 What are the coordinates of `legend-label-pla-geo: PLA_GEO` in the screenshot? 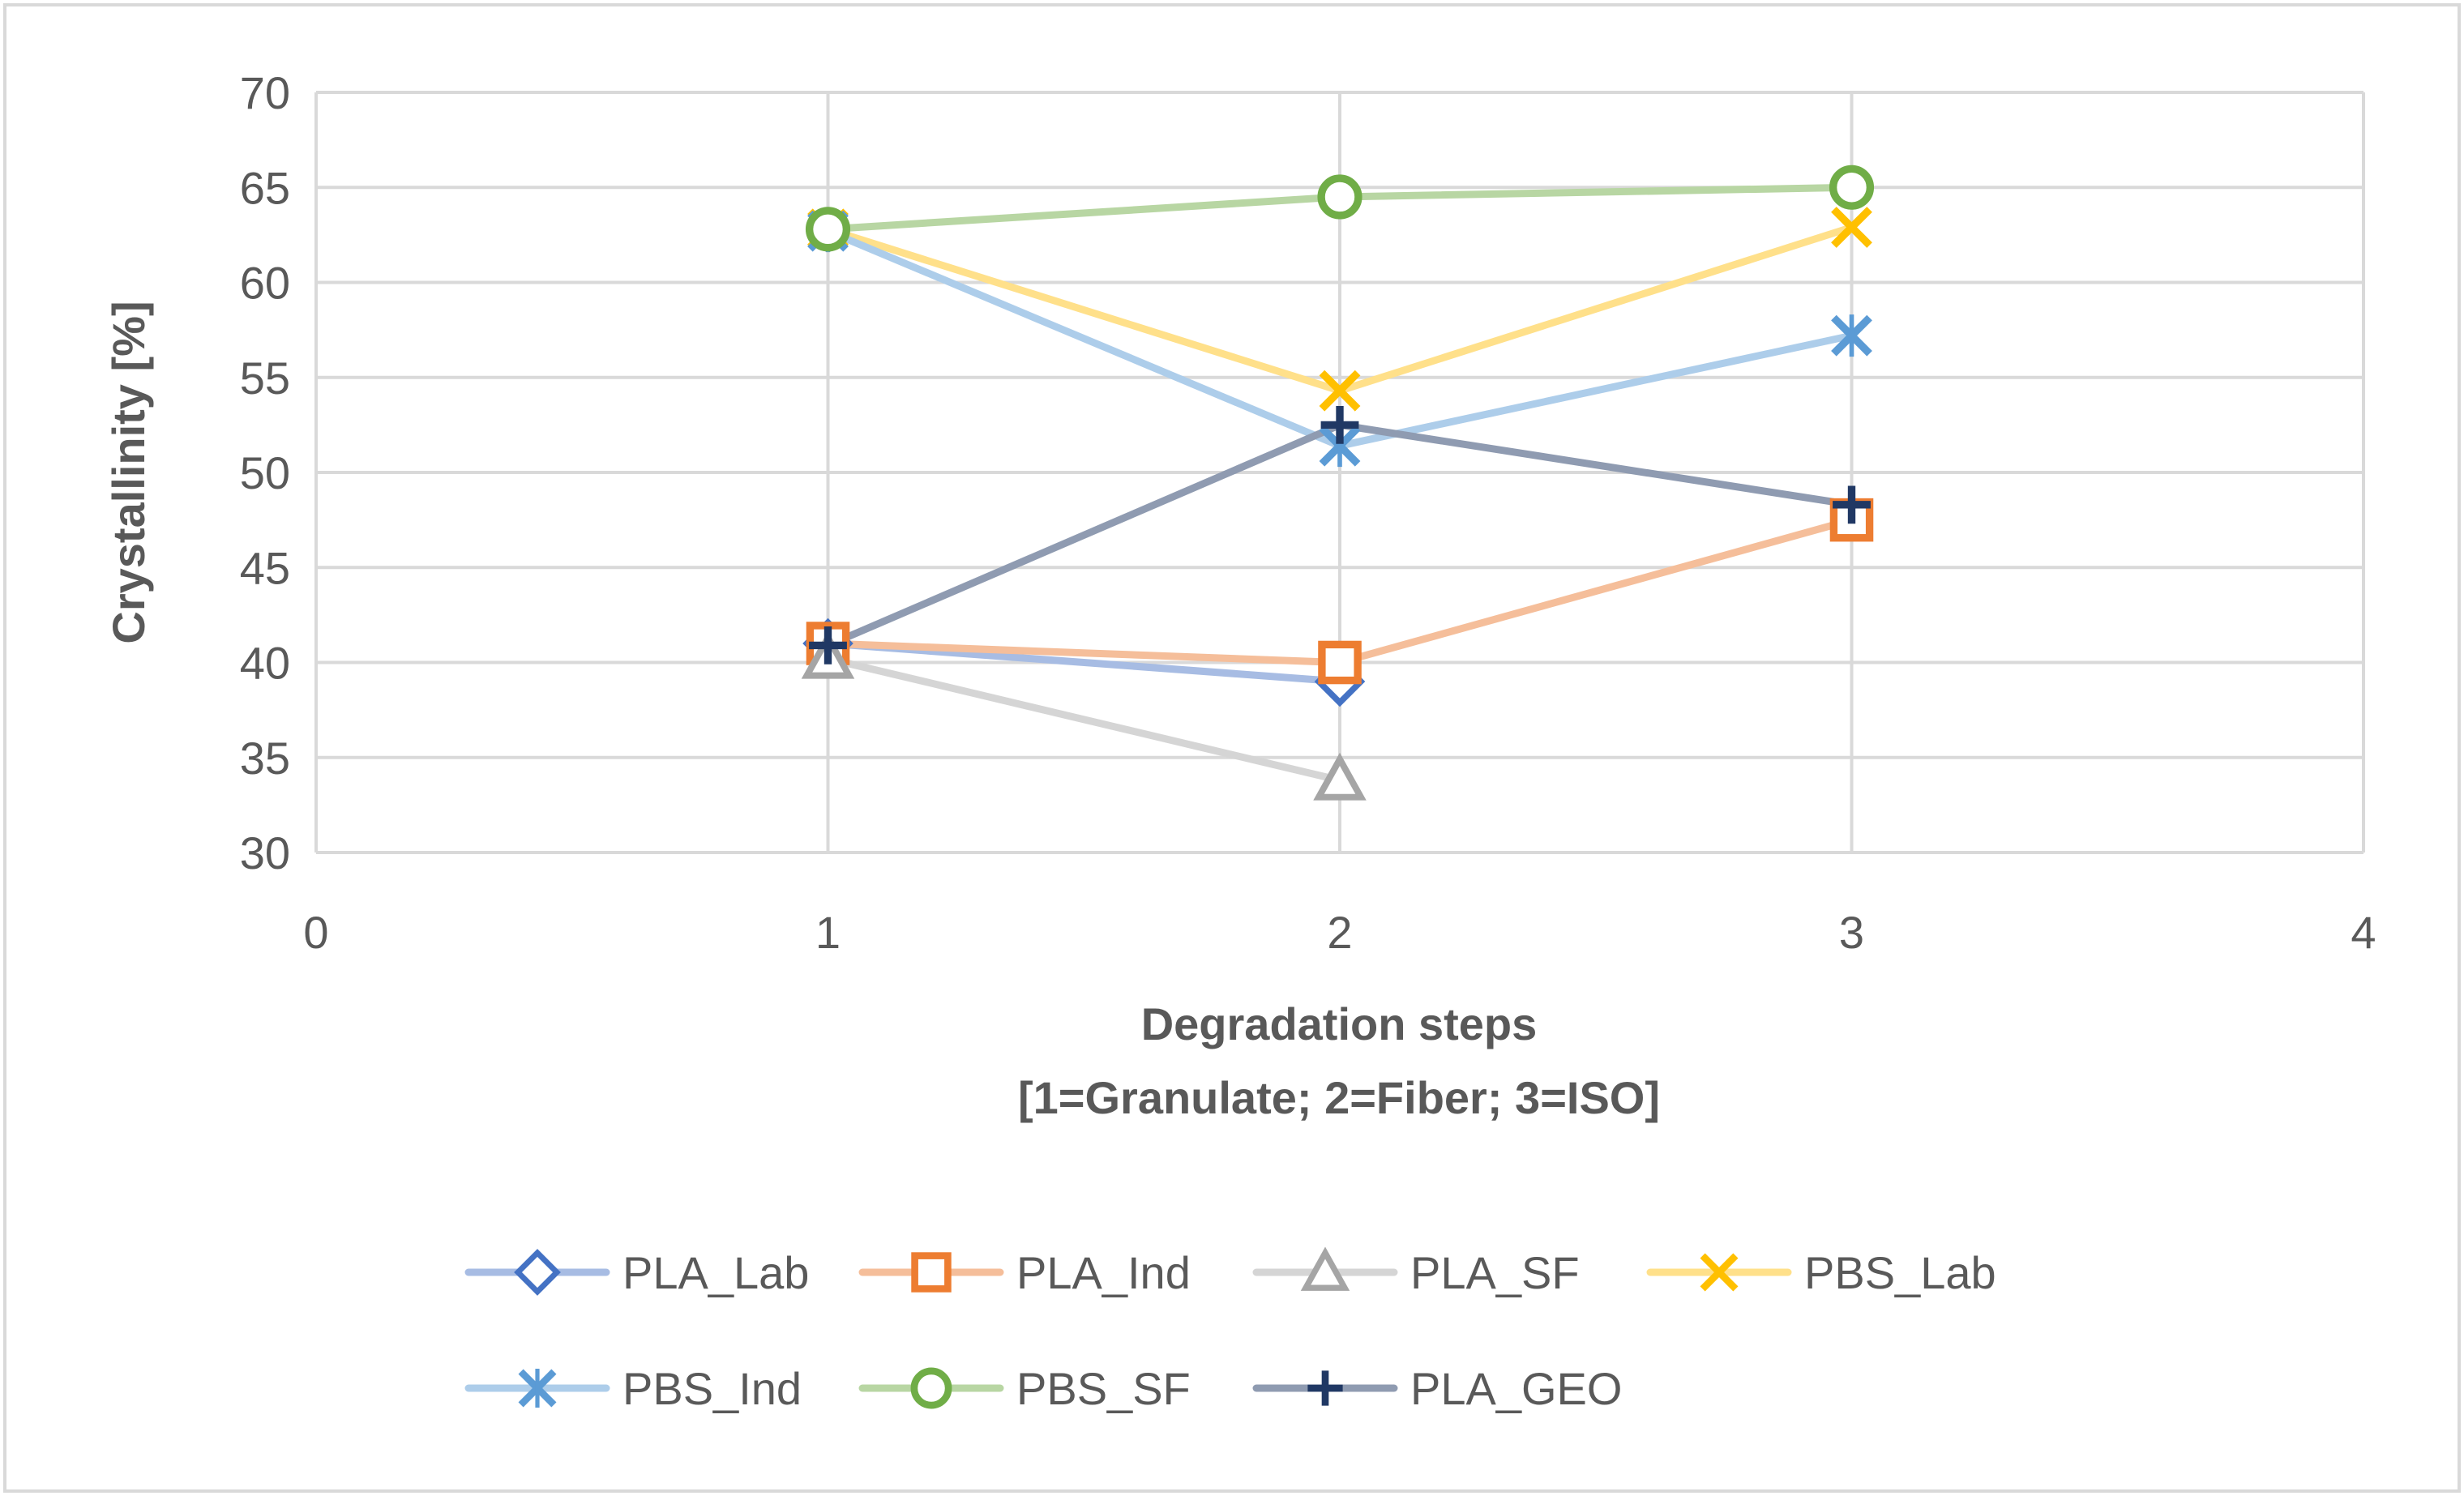 It's located at (1516, 1388).